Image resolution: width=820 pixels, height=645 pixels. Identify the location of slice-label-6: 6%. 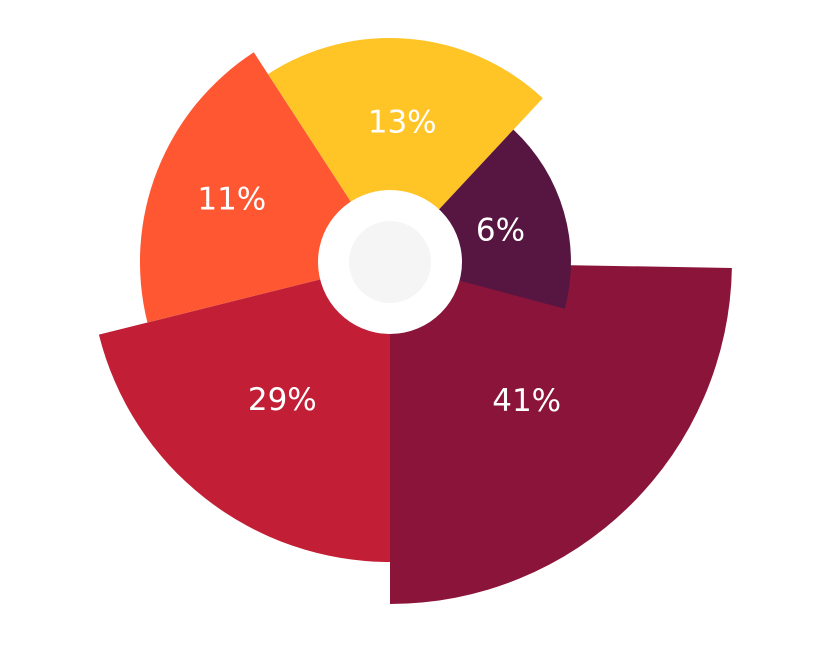
(500, 230).